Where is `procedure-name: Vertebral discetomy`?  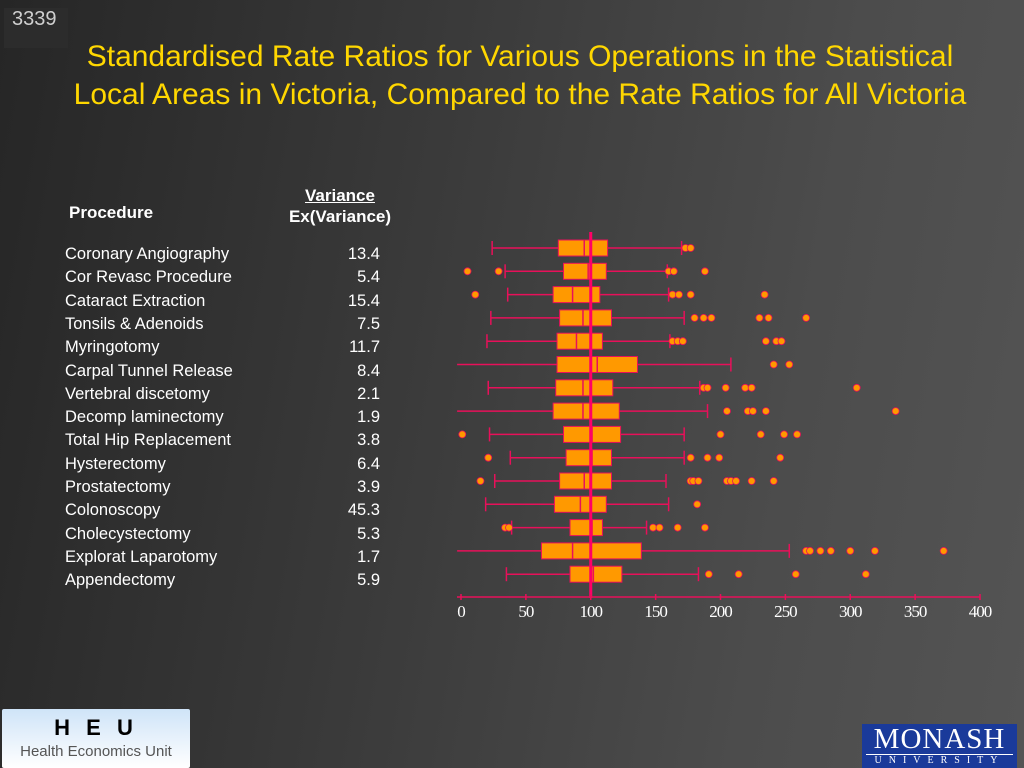
procedure-name: Vertebral discetomy is located at coordinates (137, 393).